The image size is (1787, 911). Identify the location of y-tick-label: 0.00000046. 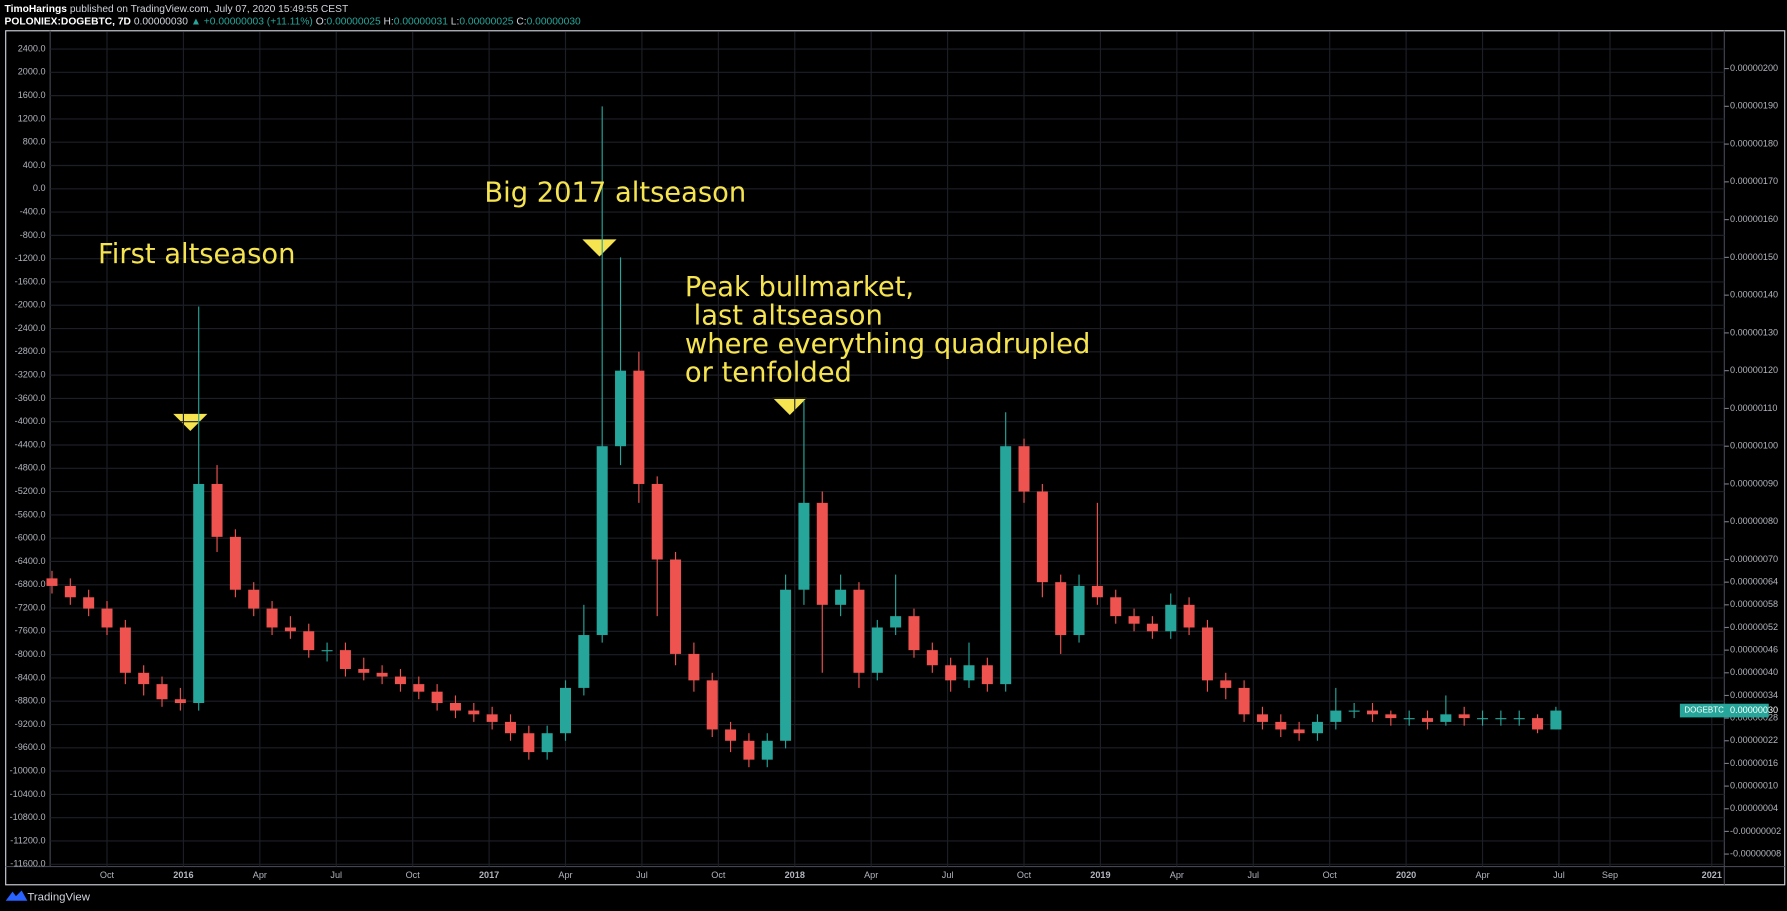
(1754, 650).